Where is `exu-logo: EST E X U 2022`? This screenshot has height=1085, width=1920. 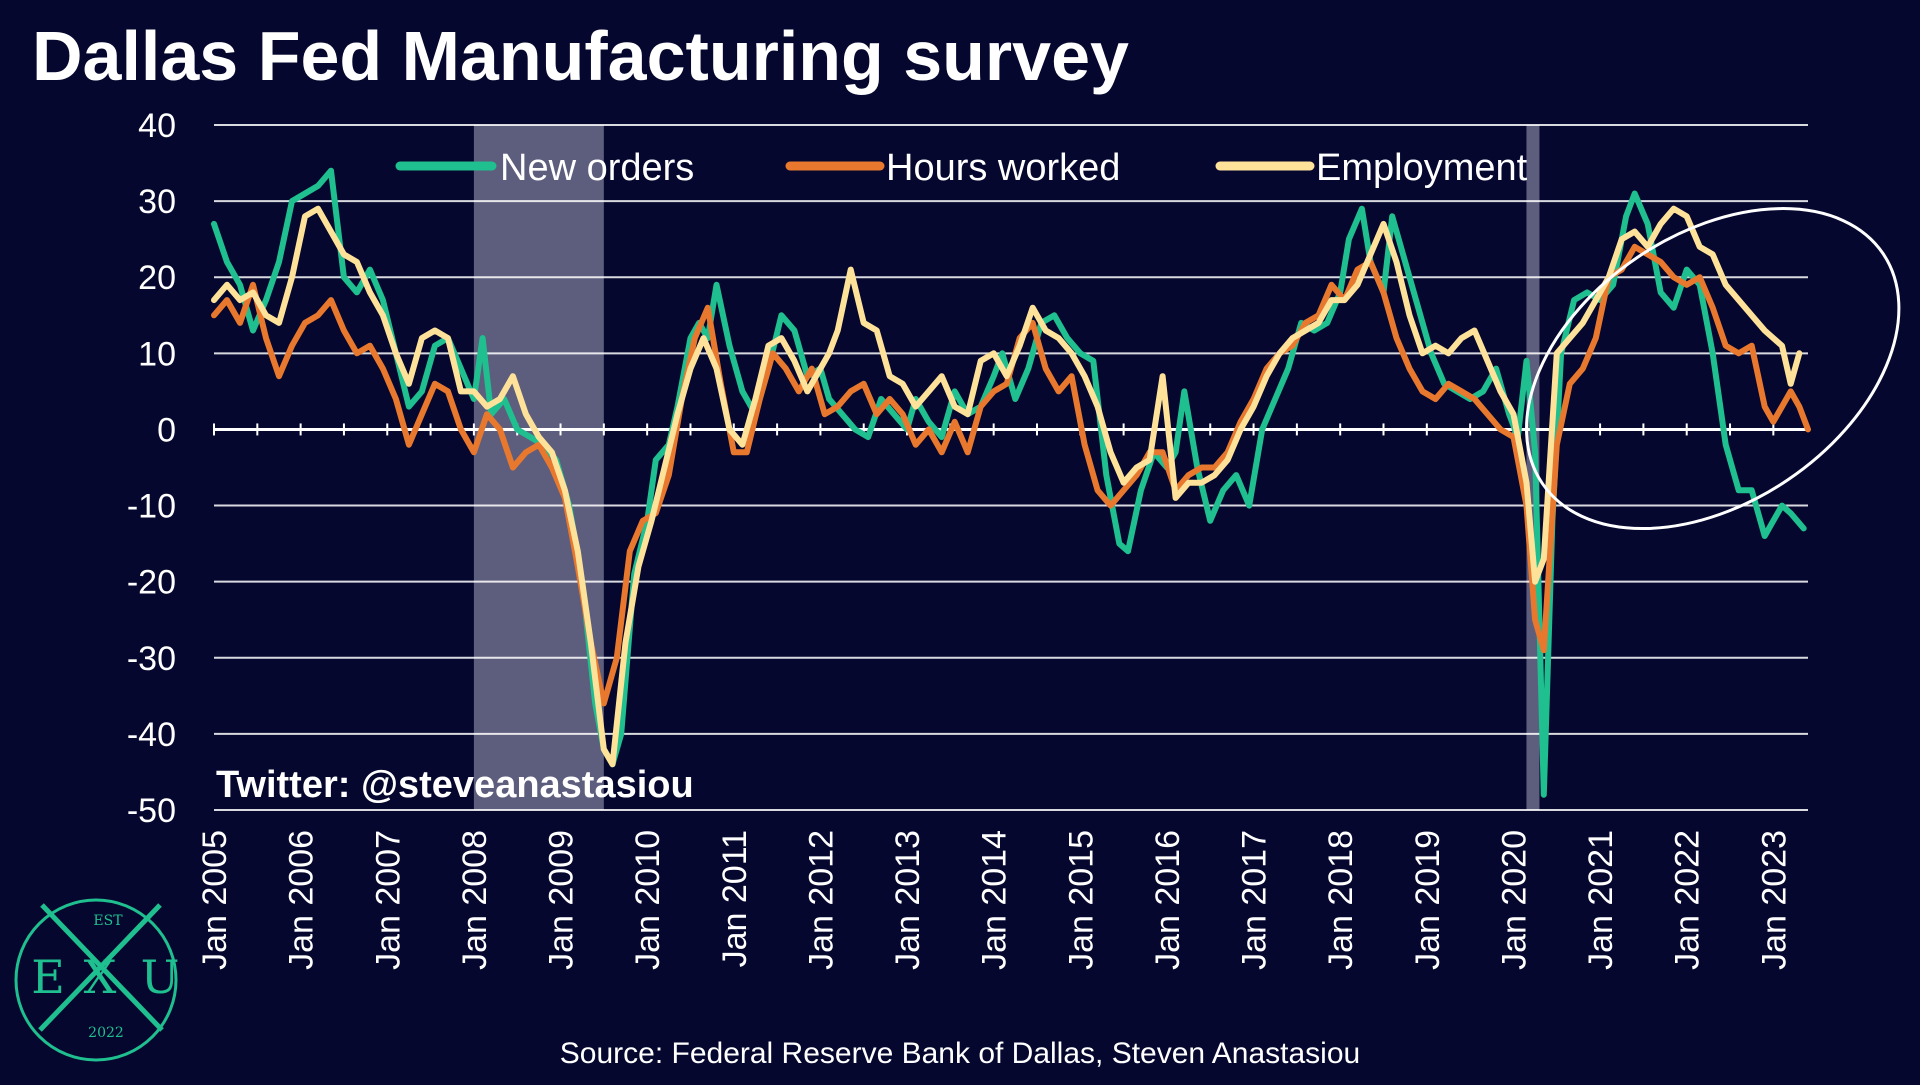 exu-logo: EST E X U 2022 is located at coordinates (97, 980).